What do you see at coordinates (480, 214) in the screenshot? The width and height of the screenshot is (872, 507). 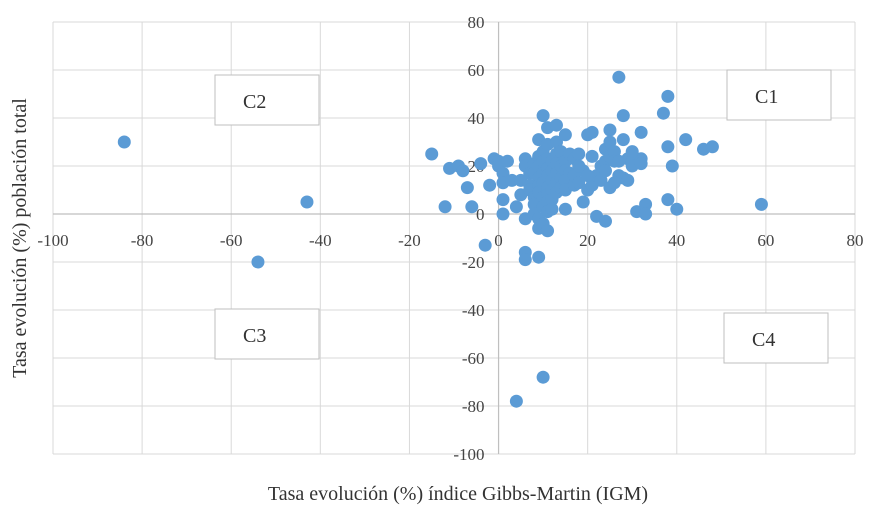 I see `y-tick-label: 0` at bounding box center [480, 214].